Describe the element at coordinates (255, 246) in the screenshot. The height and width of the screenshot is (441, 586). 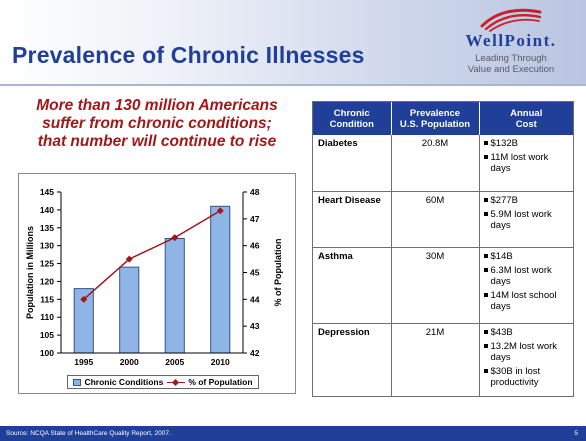
I see `y2-tick-label: 46` at that location.